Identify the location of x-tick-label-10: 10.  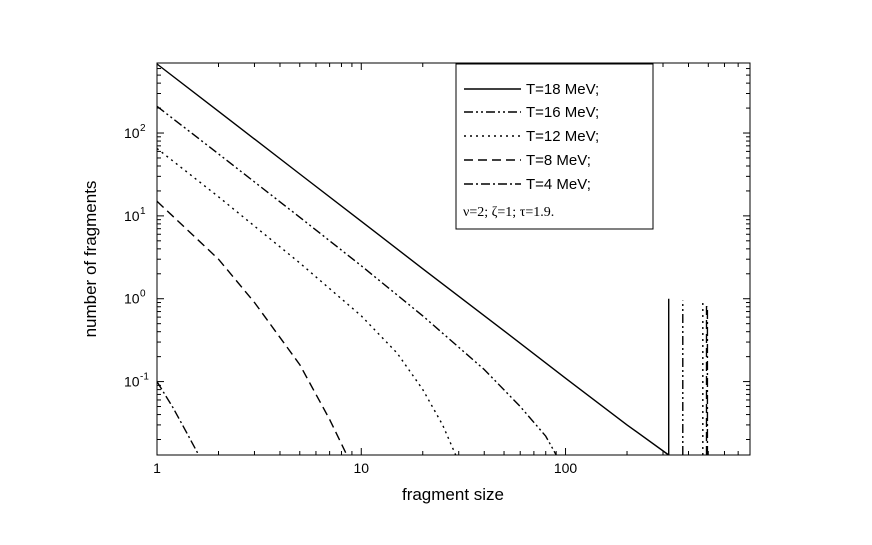
(361, 468).